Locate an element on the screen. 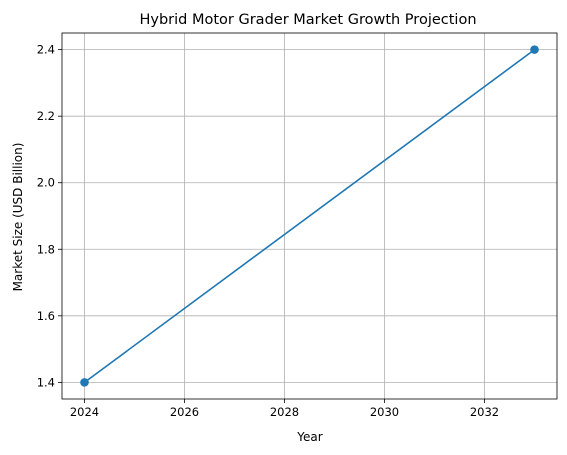 The width and height of the screenshot is (567, 455). x-tick-label: 2032 is located at coordinates (484, 412).